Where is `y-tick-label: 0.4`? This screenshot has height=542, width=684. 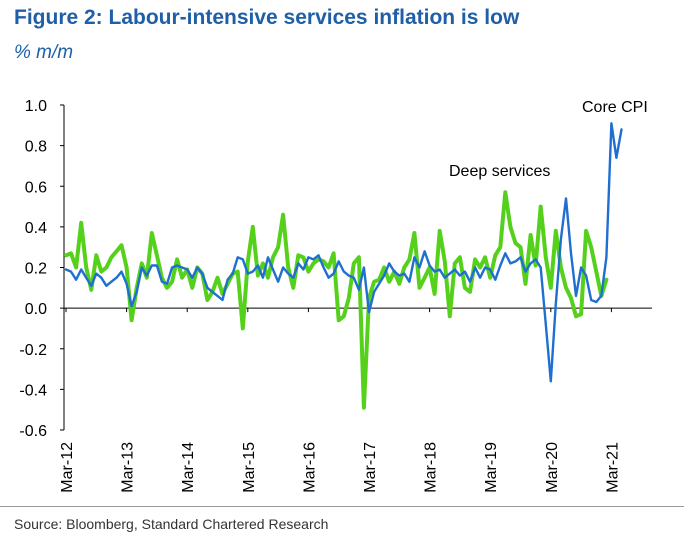
y-tick-label: 0.4 is located at coordinates (36, 228).